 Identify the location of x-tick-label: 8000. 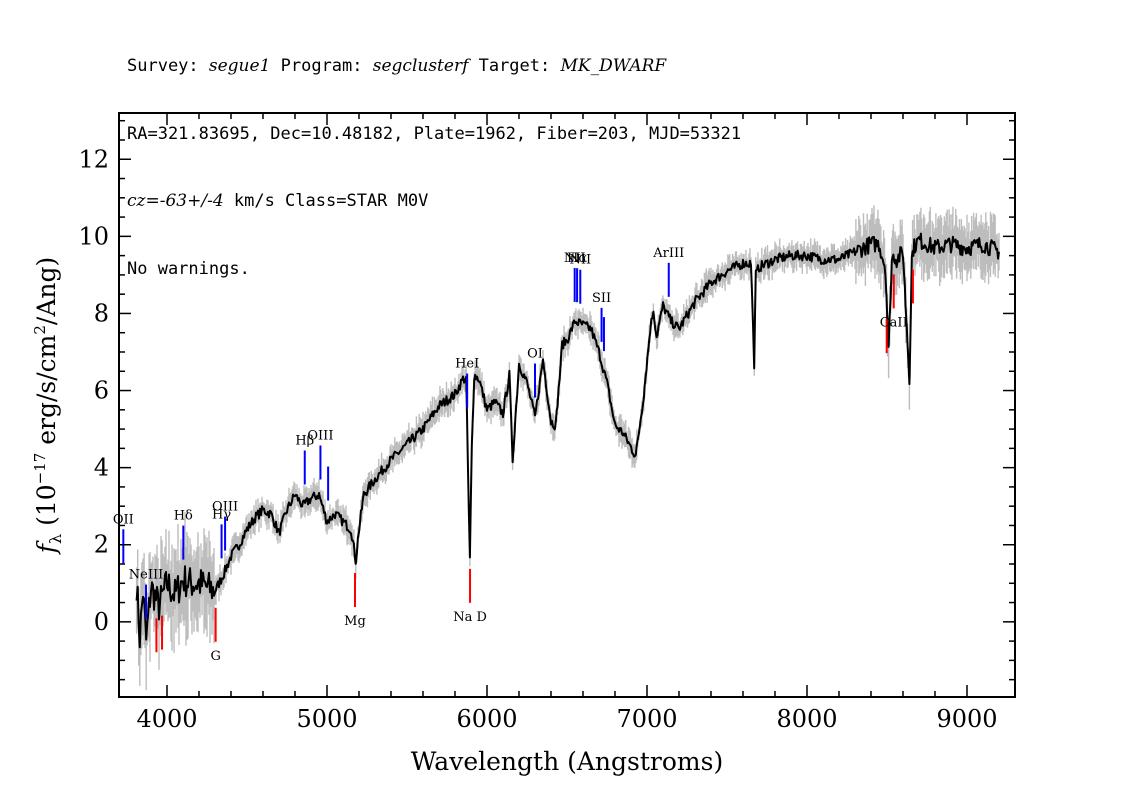
(806, 719).